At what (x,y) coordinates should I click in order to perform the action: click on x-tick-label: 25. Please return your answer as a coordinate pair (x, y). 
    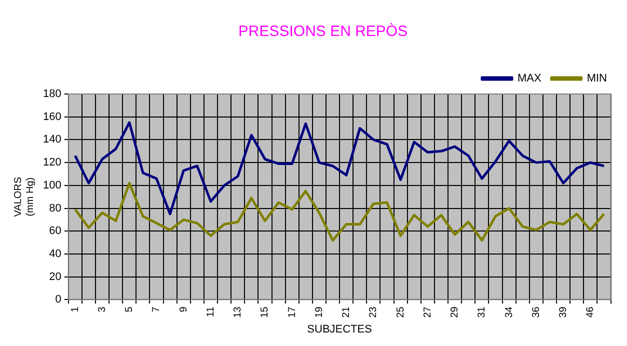
    Looking at the image, I should click on (400, 312).